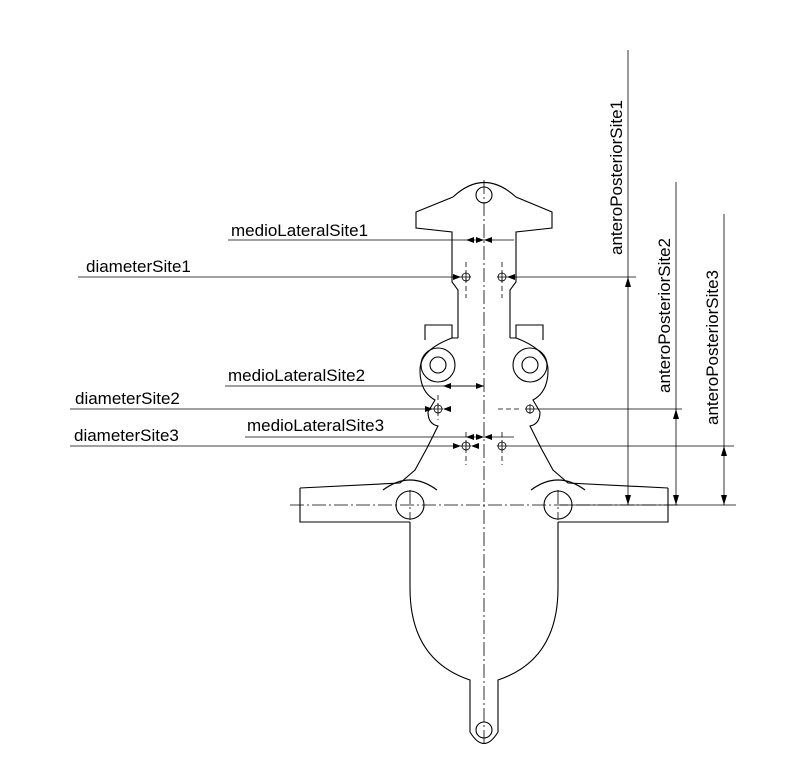  I want to click on site-holes, so click(484, 361).